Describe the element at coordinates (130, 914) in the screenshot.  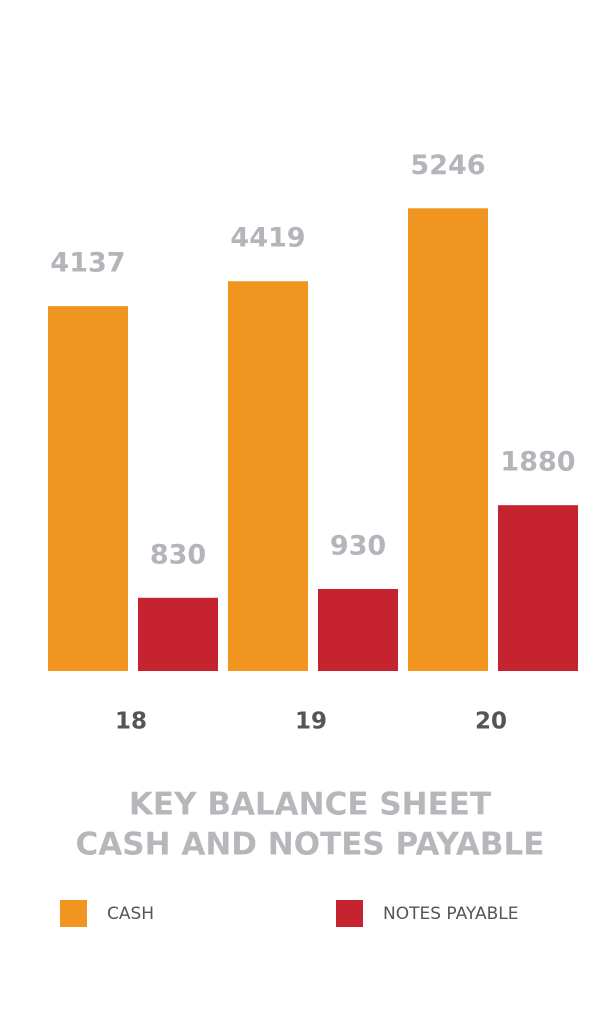
I see `legend-label: CASH` at that location.